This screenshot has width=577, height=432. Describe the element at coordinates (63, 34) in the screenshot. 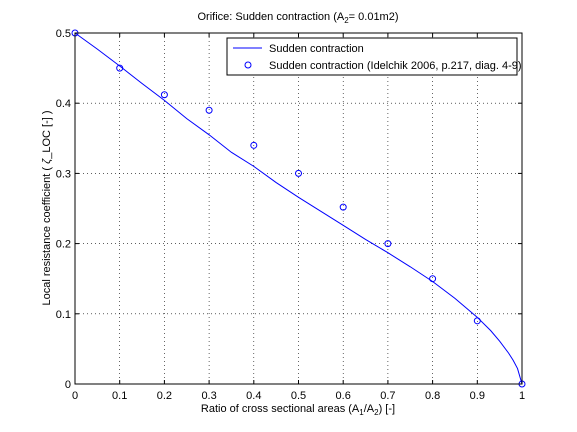

I see `y-tick-label: 0.5` at that location.